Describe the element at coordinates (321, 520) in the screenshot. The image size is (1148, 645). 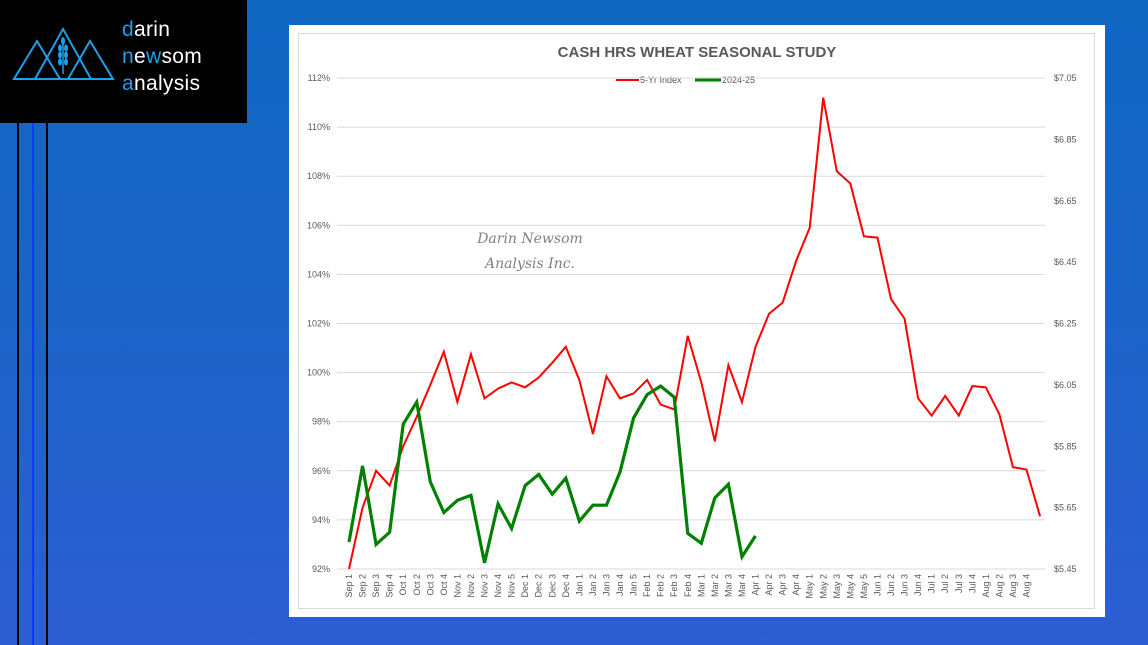
I see `y-left-tick-label: 94%` at that location.